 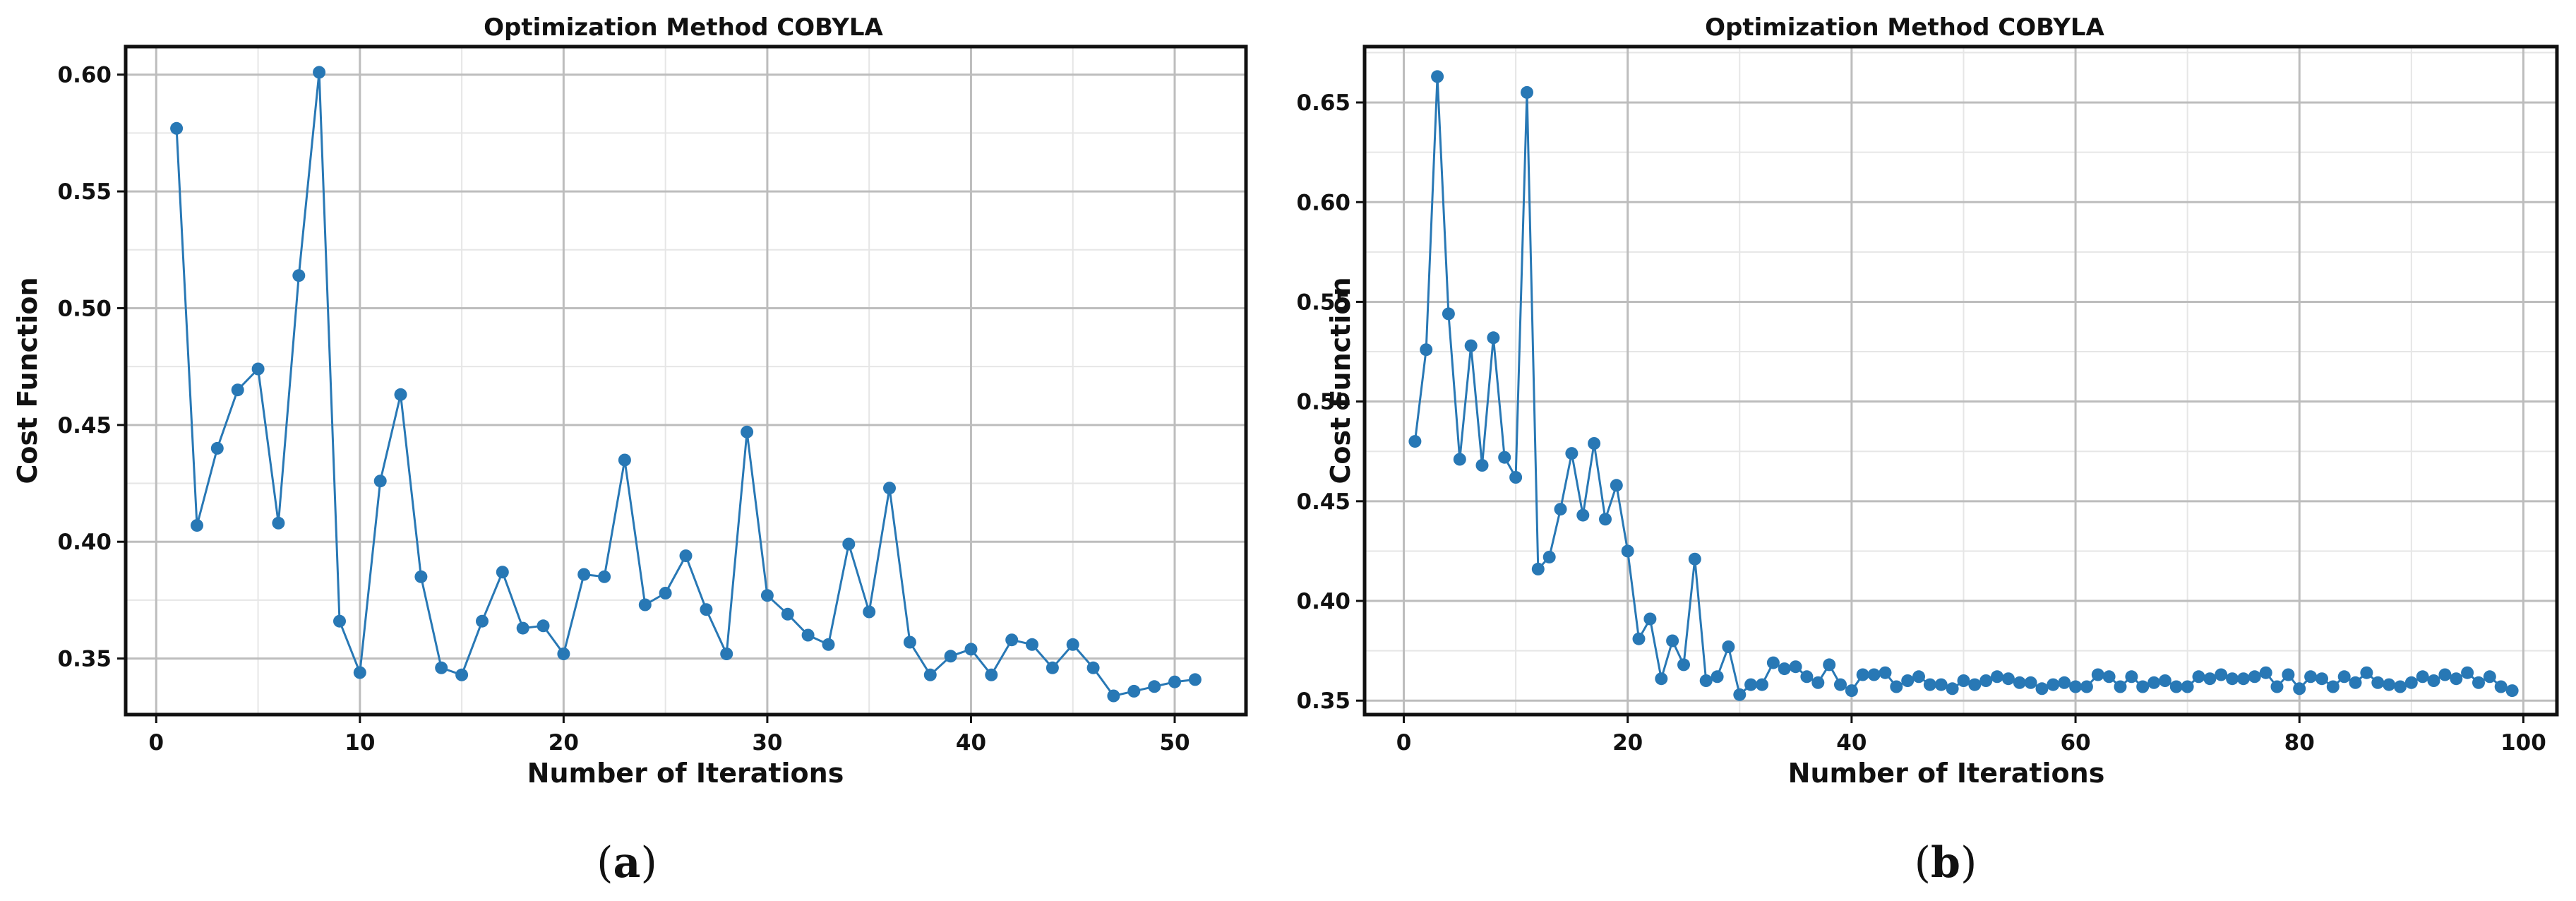 I want to click on subcaption-a: (a), so click(x=627, y=863).